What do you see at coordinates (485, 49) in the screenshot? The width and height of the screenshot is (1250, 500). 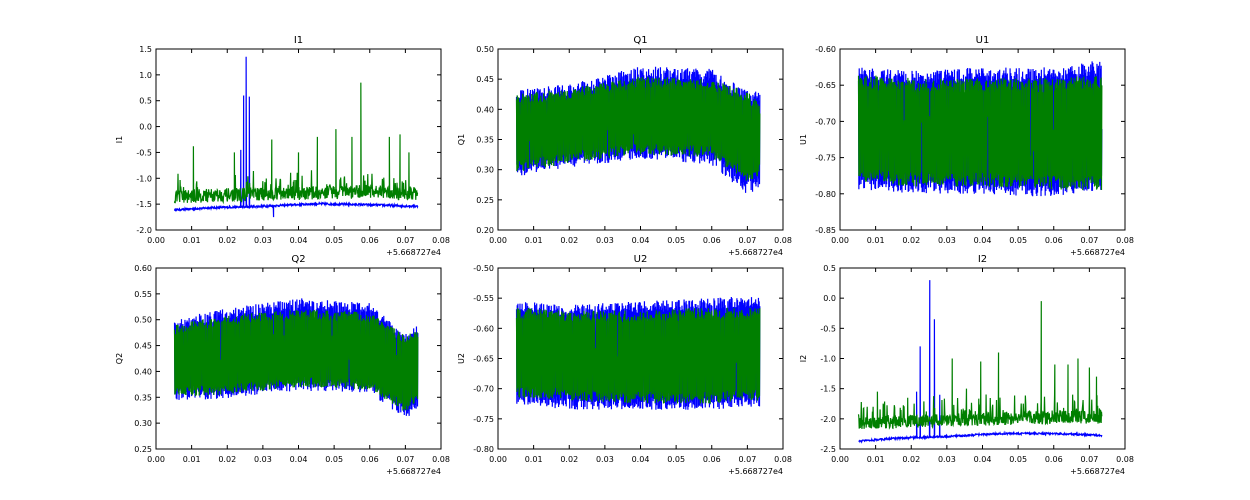 I see `y-tick-label: 0.50` at bounding box center [485, 49].